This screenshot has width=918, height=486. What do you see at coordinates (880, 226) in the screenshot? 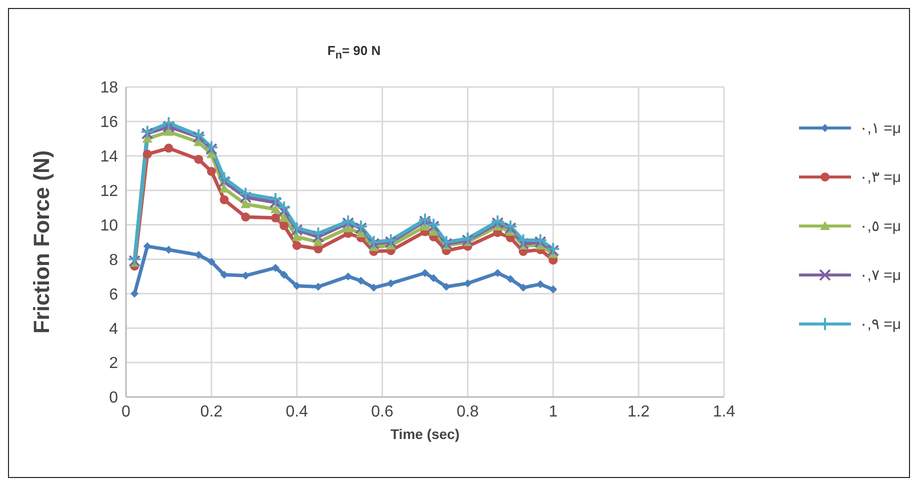
I see `legend-label: ٠,٥ =μ` at bounding box center [880, 226].